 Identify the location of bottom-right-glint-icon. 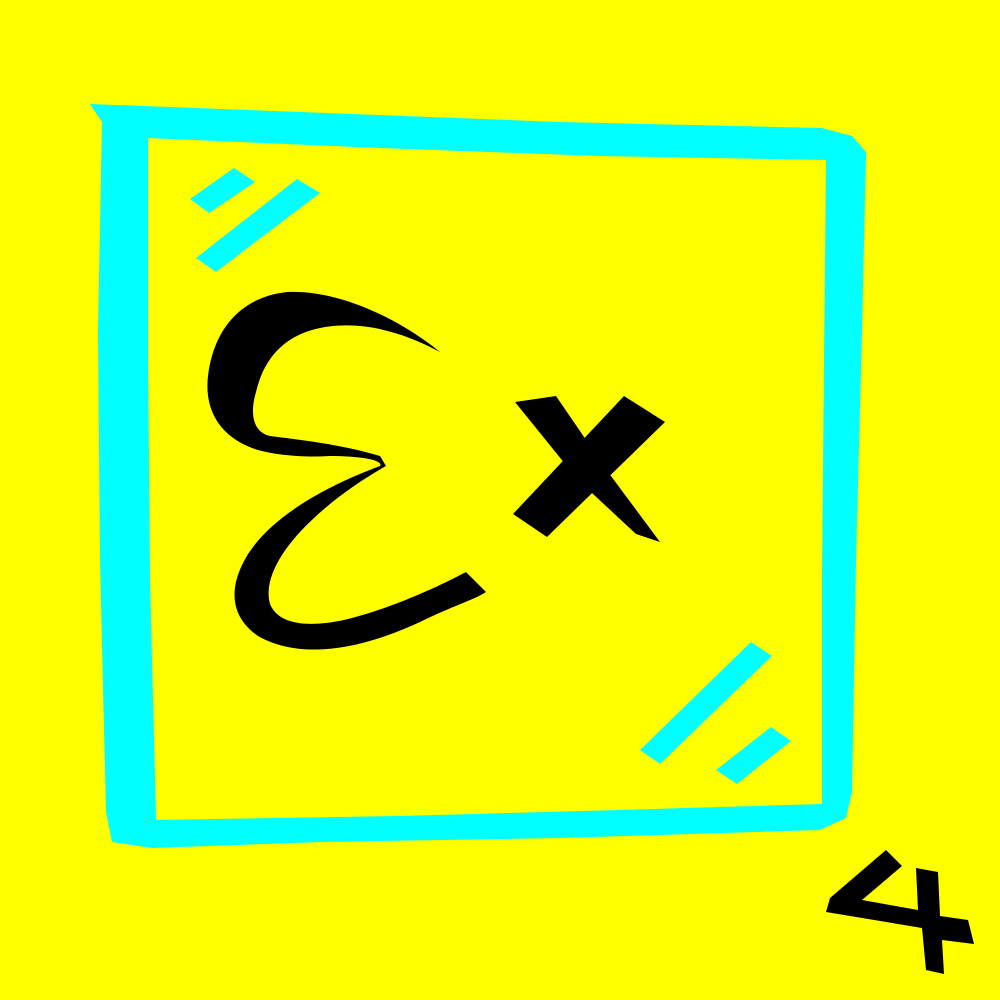
(715, 713).